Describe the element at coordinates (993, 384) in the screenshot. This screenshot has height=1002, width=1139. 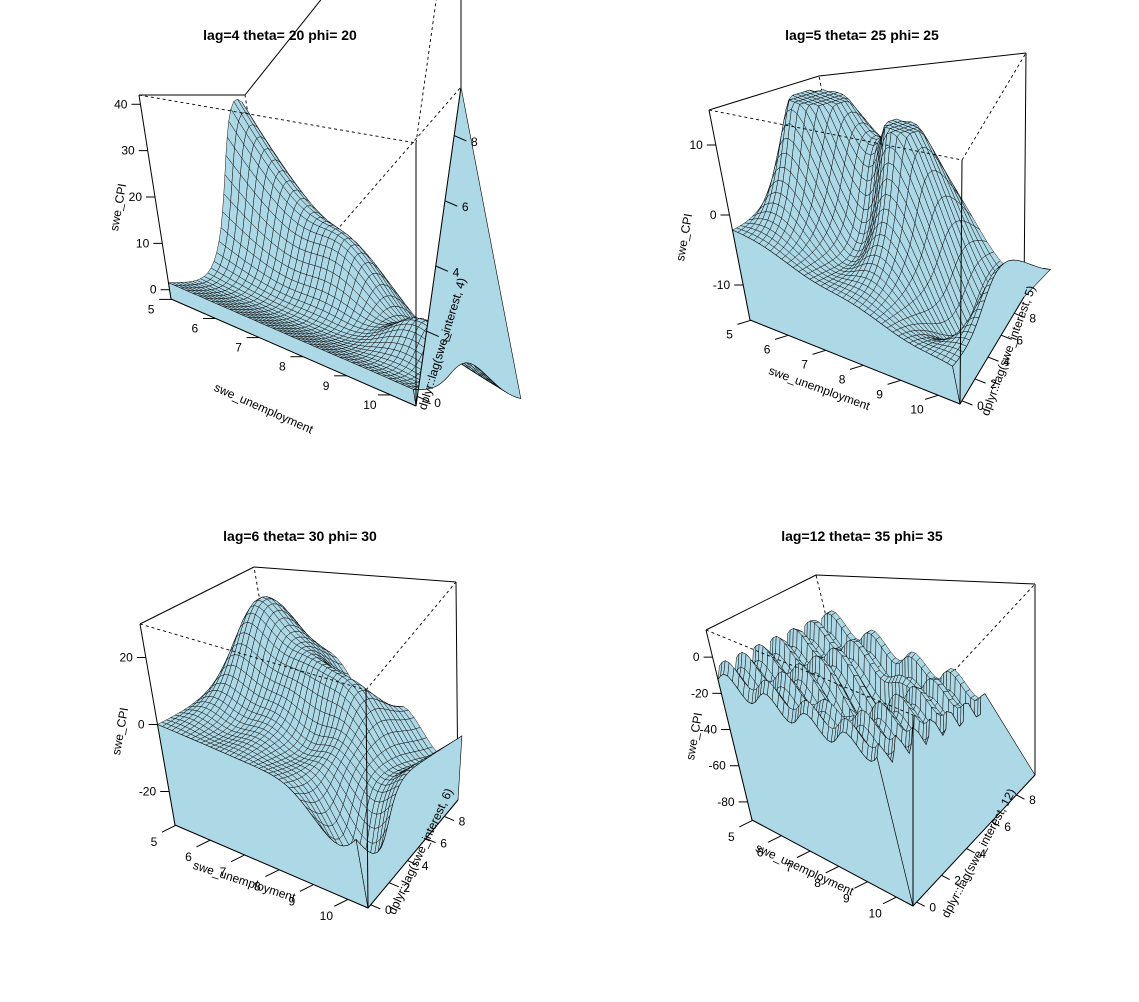
I see `y-tick-label: 2` at that location.